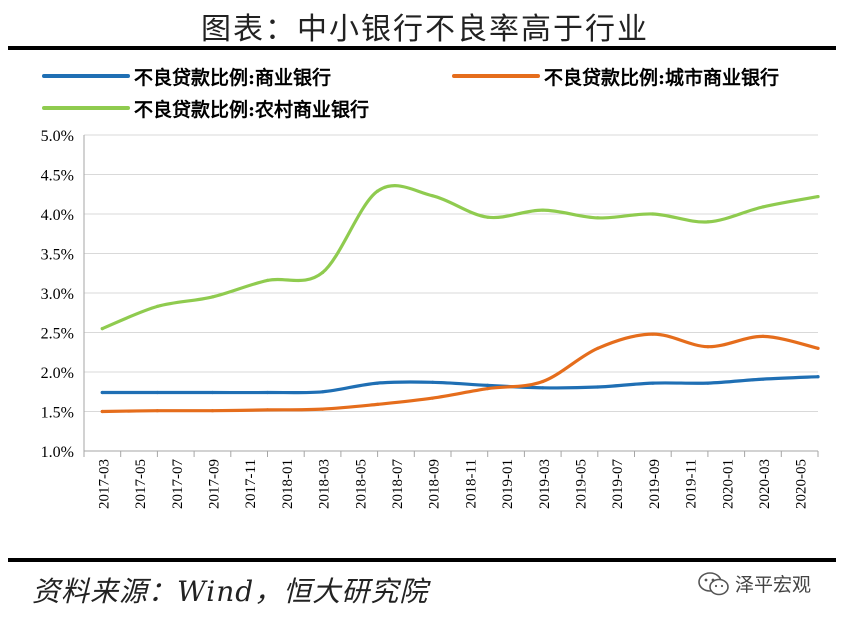 Image resolution: width=850 pixels, height=622 pixels. Describe the element at coordinates (422, 48) in the screenshot. I see `top-rule` at that location.